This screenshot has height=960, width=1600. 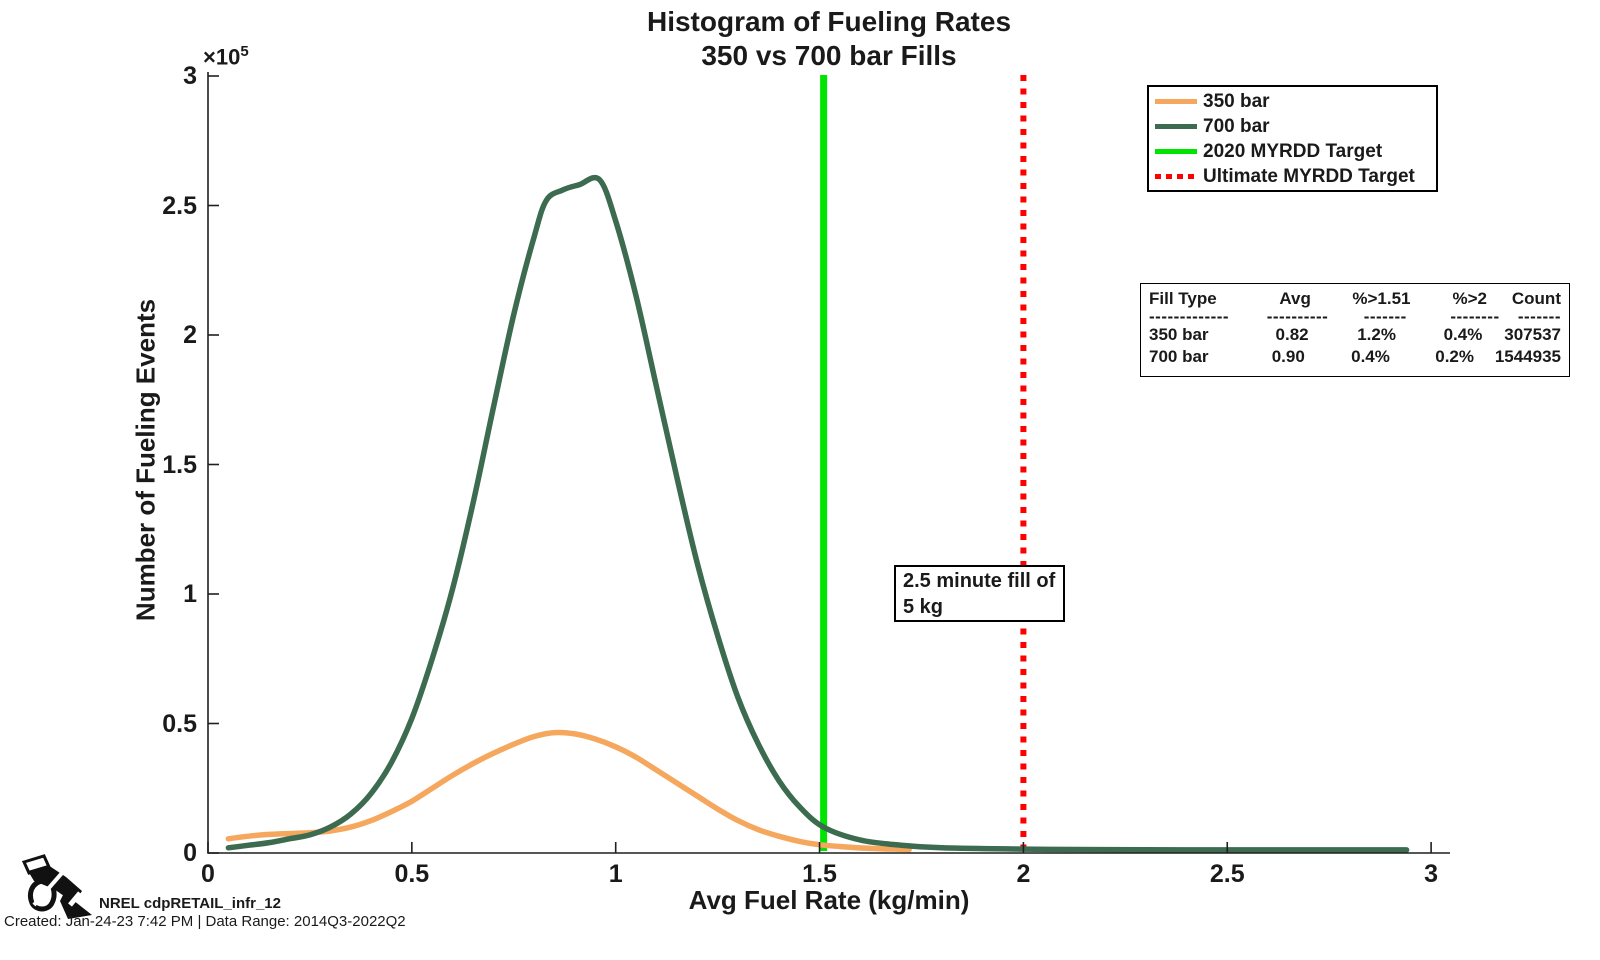 What do you see at coordinates (1292, 334) in the screenshot?
I see `stat-cell: 0.82` at bounding box center [1292, 334].